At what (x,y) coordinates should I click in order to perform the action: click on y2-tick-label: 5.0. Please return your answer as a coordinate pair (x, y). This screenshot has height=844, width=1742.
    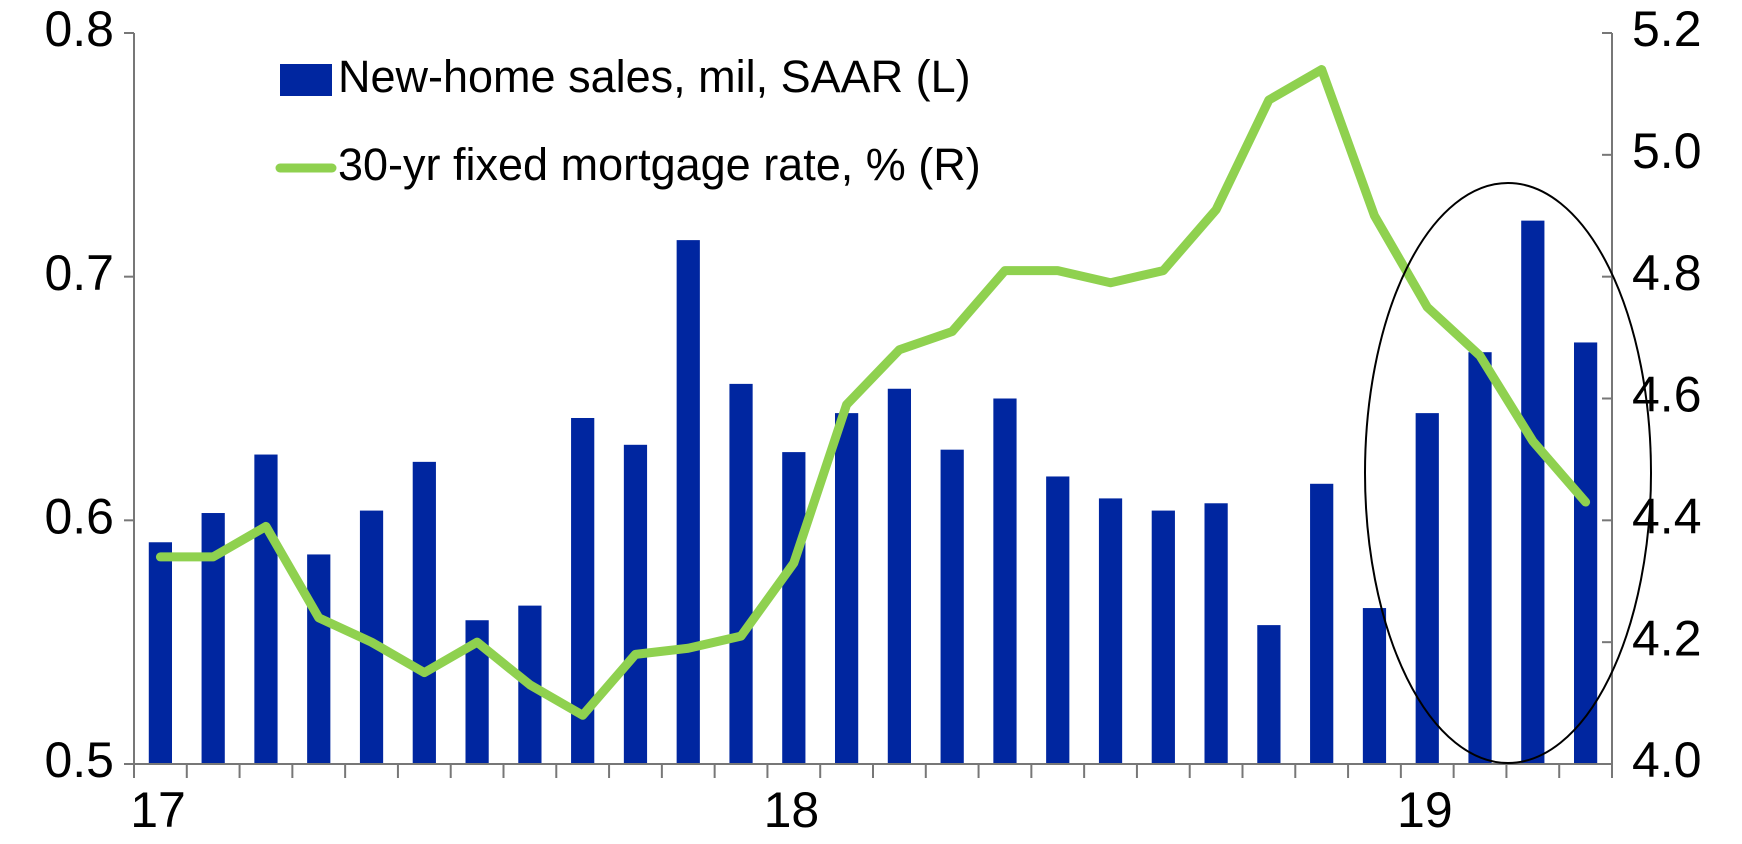
    Looking at the image, I should click on (1667, 151).